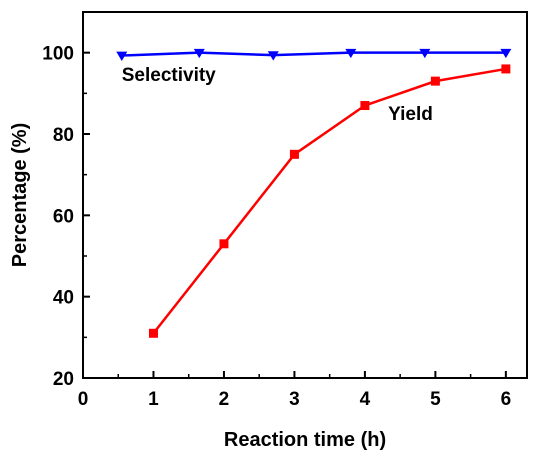 Image resolution: width=550 pixels, height=463 pixels. What do you see at coordinates (294, 399) in the screenshot?
I see `x-tick-label: 3` at bounding box center [294, 399].